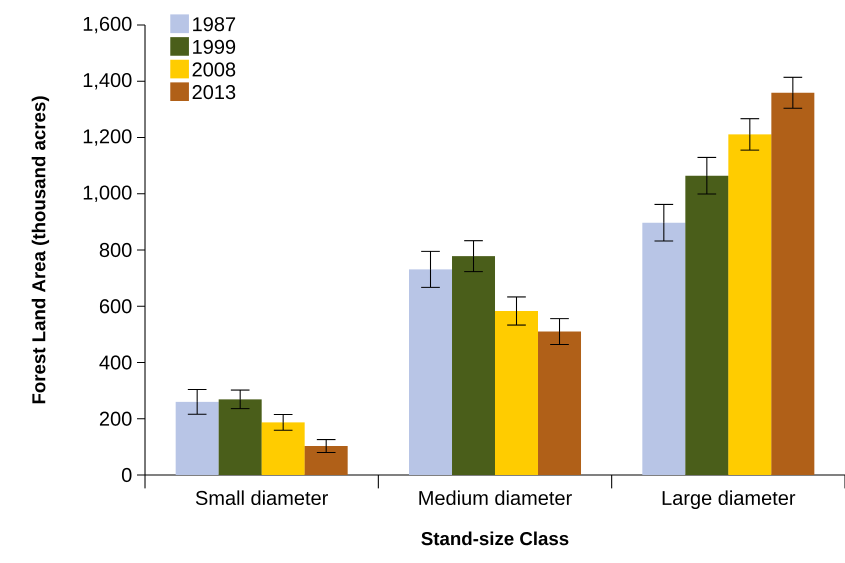 The width and height of the screenshot is (845, 563). Describe the element at coordinates (729, 500) in the screenshot. I see `x-tick-label: Large diameter` at that location.